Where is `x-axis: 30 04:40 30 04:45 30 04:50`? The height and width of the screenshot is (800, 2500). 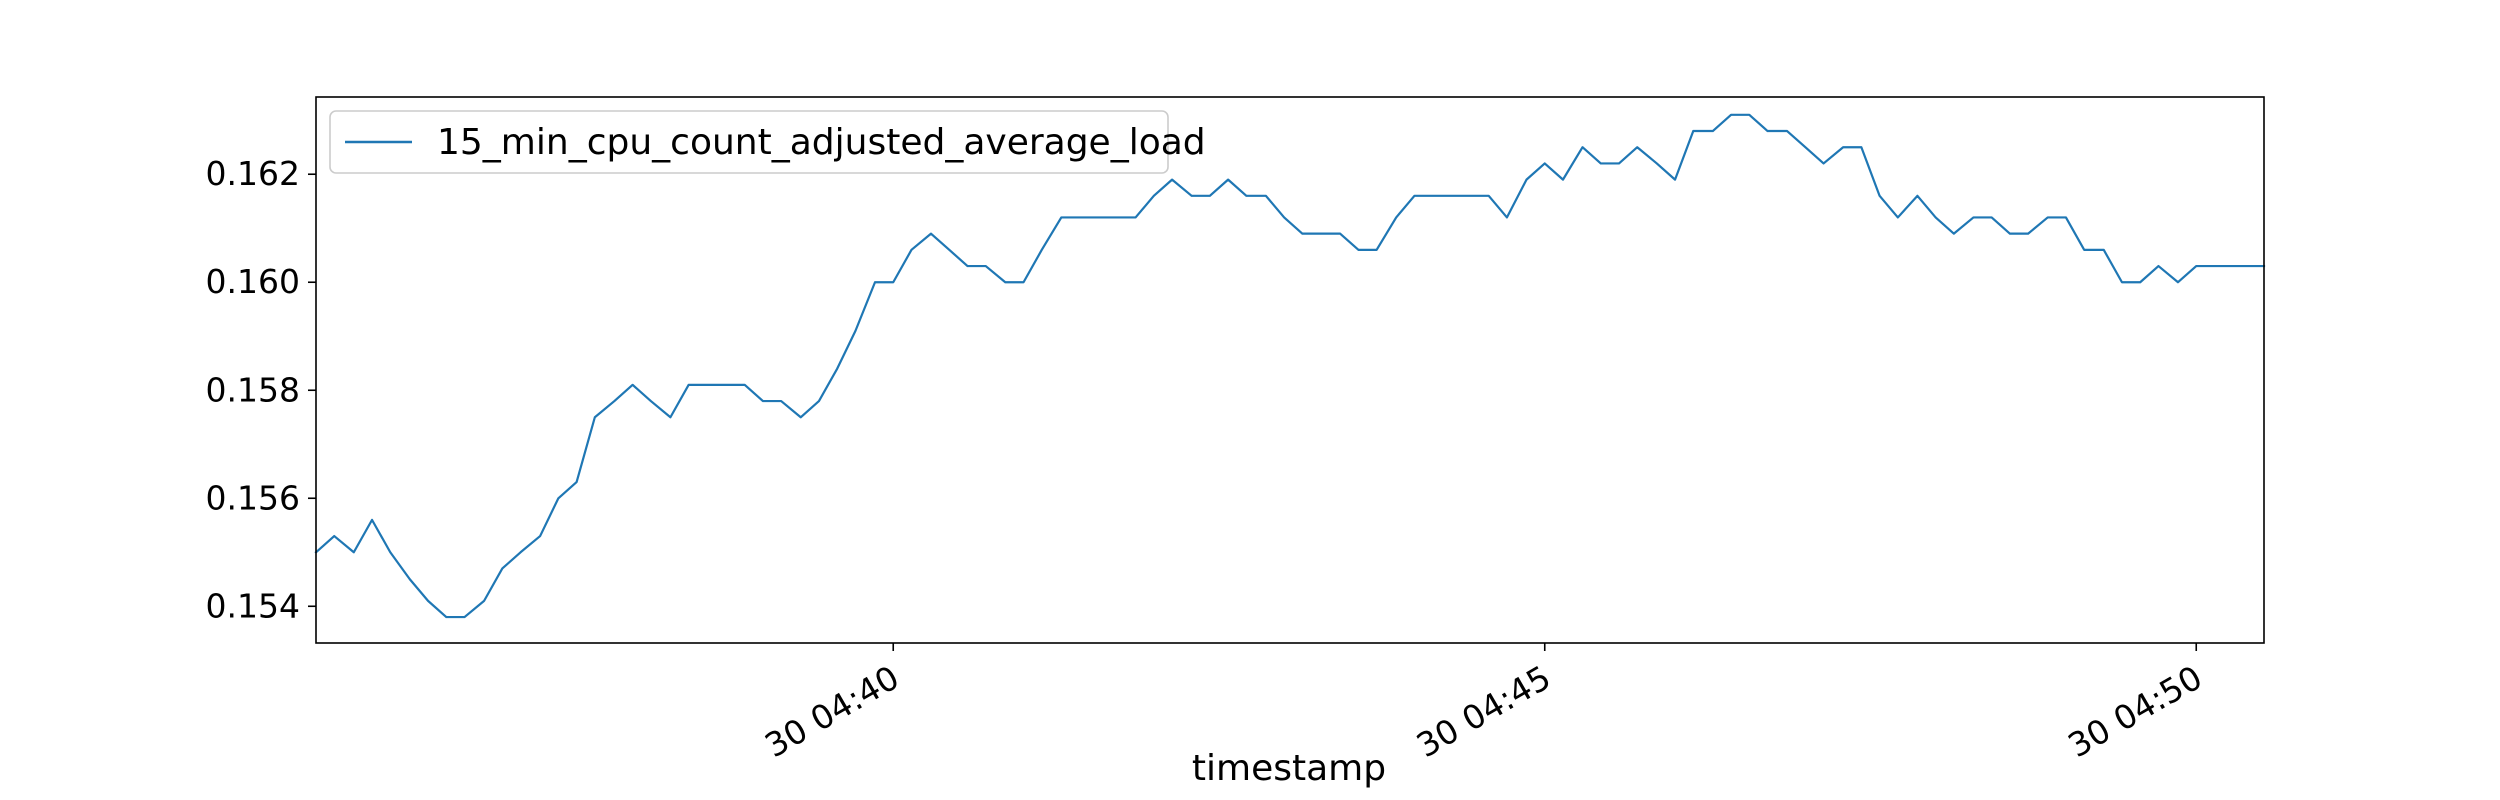 x-axis: 30 04:40 30 04:45 30 04:50 is located at coordinates (1483, 704).